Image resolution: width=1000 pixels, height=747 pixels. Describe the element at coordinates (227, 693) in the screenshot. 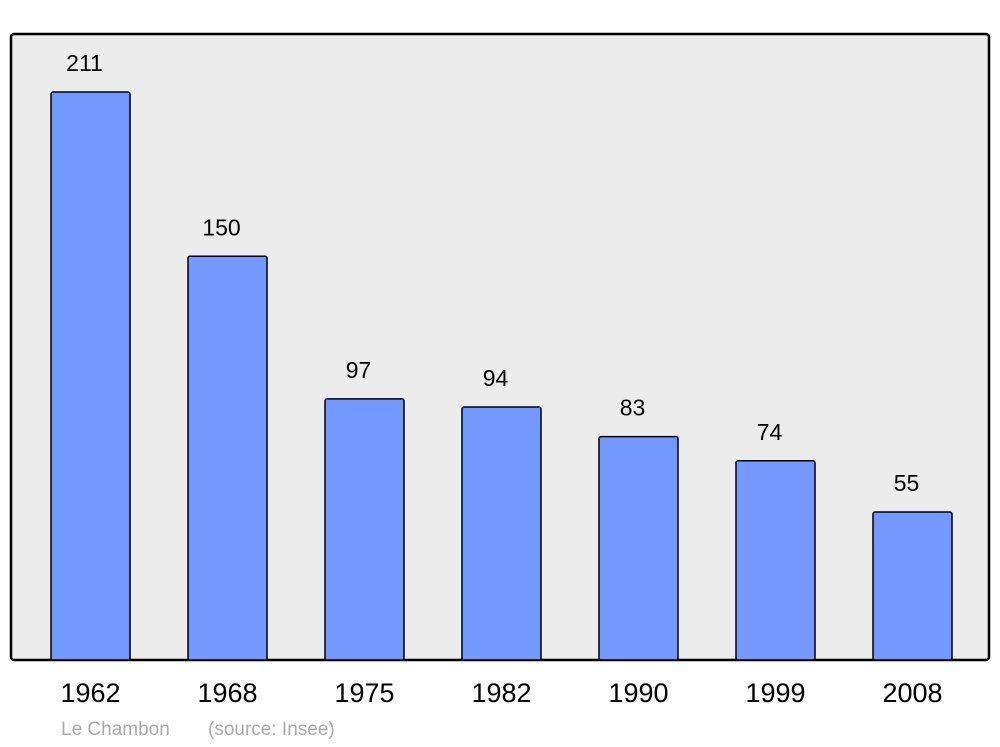

I see `x-tick-label: 1968` at that location.